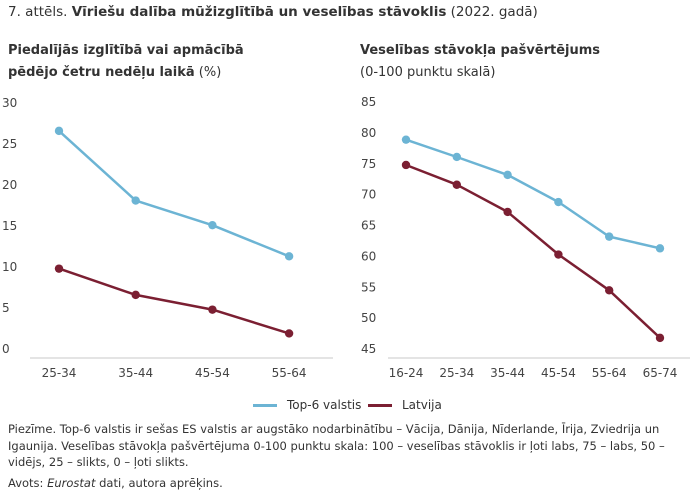  Describe the element at coordinates (265, 405) in the screenshot. I see `legend-swatch-top6` at that location.